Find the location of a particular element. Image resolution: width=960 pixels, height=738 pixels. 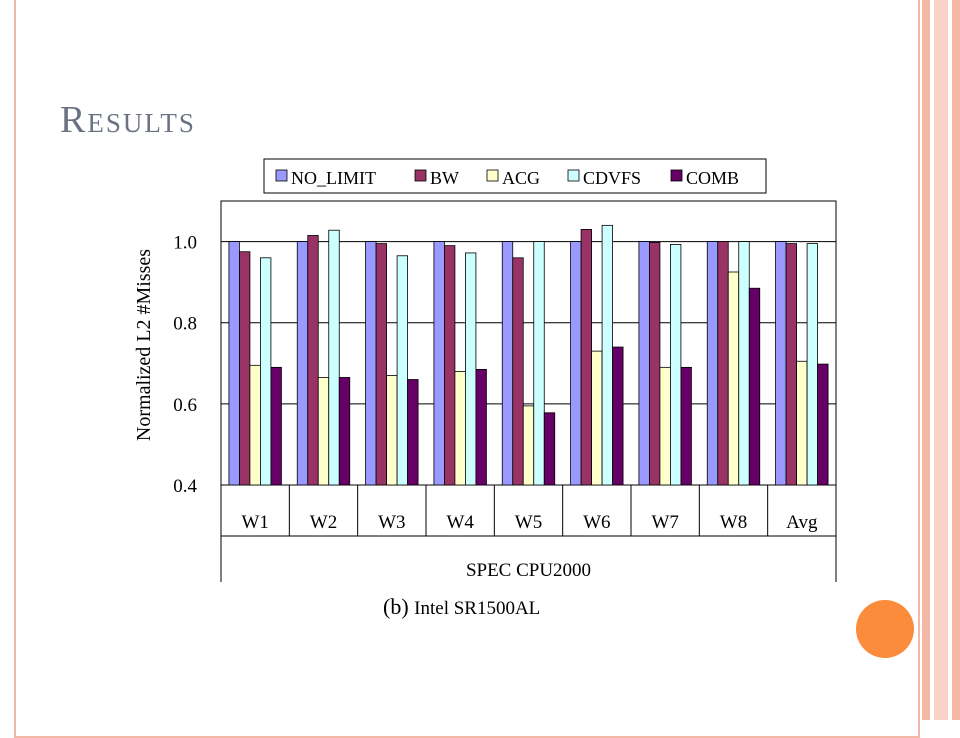

y-axis-label: Normalized L2 #Misses is located at coordinates (144, 345).